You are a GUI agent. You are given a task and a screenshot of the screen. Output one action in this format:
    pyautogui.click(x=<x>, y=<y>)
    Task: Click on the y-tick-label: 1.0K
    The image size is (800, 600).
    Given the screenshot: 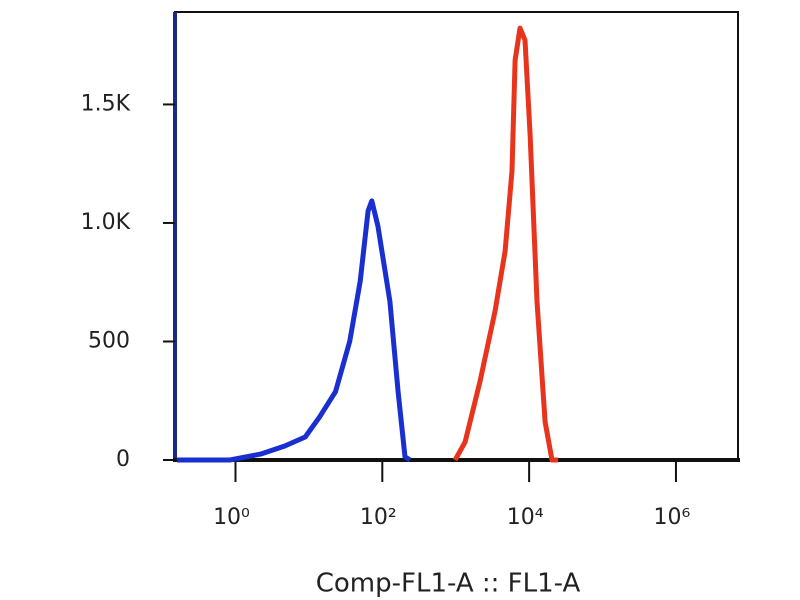 What is the action you would take?
    pyautogui.click(x=106, y=222)
    